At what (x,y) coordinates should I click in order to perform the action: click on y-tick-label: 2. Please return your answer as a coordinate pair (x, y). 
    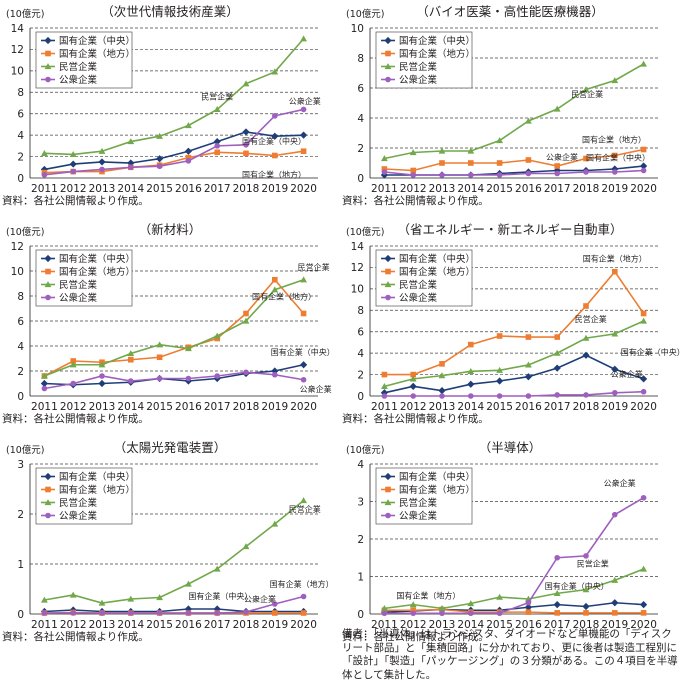
    Looking at the image, I should click on (360, 540).